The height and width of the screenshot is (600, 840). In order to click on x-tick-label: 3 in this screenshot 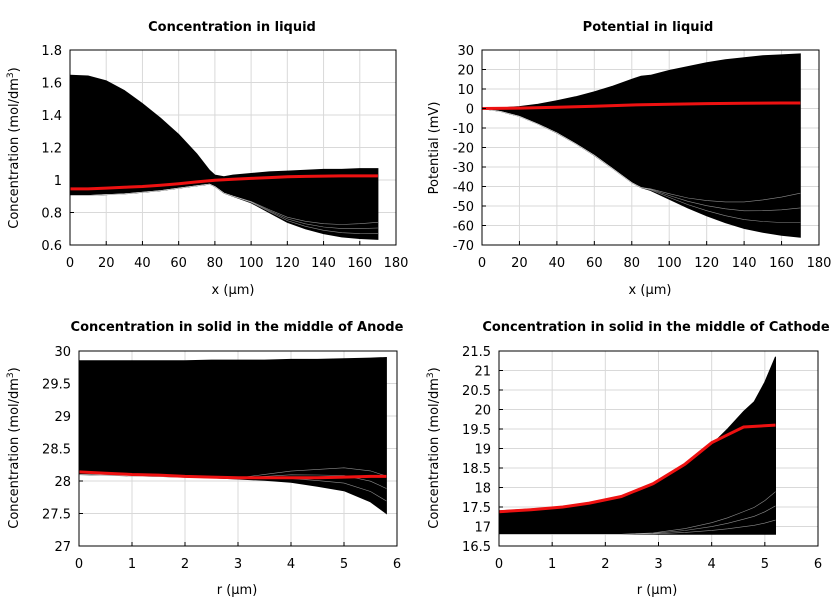, I will do `click(238, 564)`.